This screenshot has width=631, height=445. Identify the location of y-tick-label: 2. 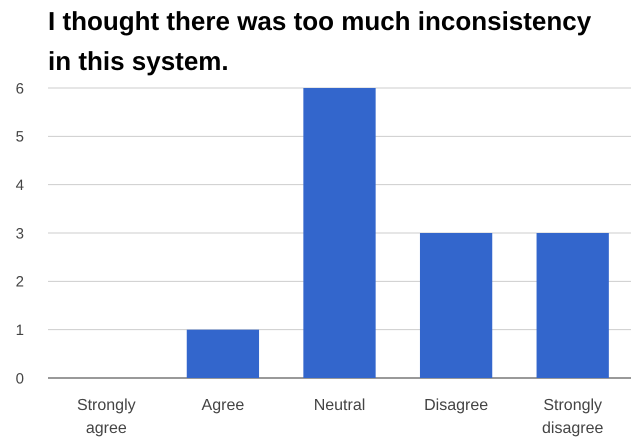
(20, 282).